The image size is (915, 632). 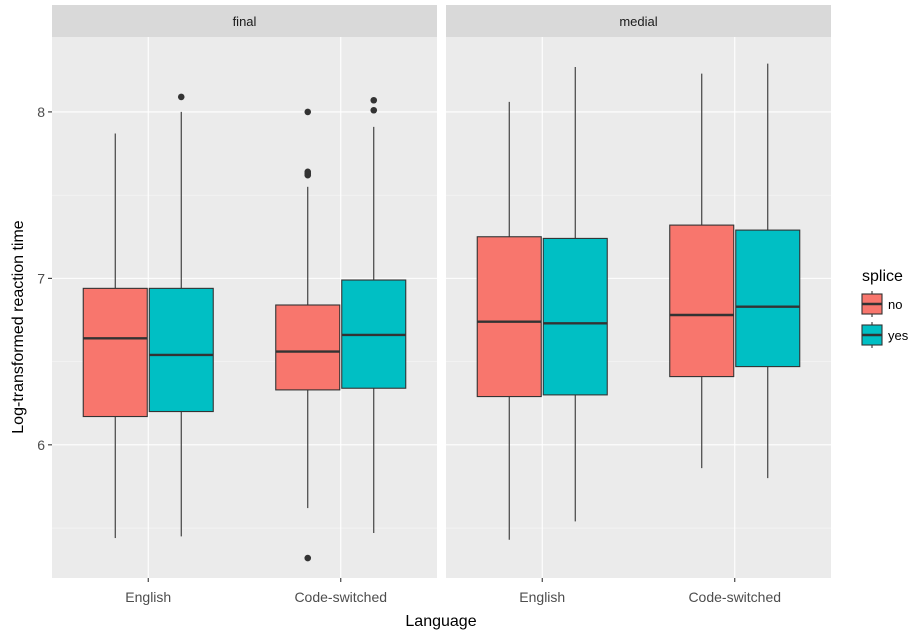 I want to click on legend-label: yes, so click(x=898, y=335).